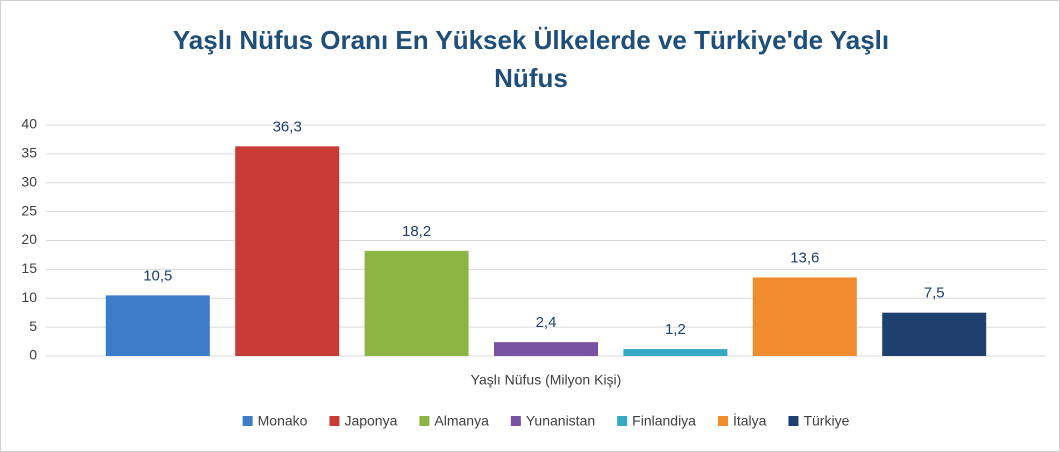 This screenshot has height=452, width=1060. I want to click on value-label: 7,5, so click(934, 293).